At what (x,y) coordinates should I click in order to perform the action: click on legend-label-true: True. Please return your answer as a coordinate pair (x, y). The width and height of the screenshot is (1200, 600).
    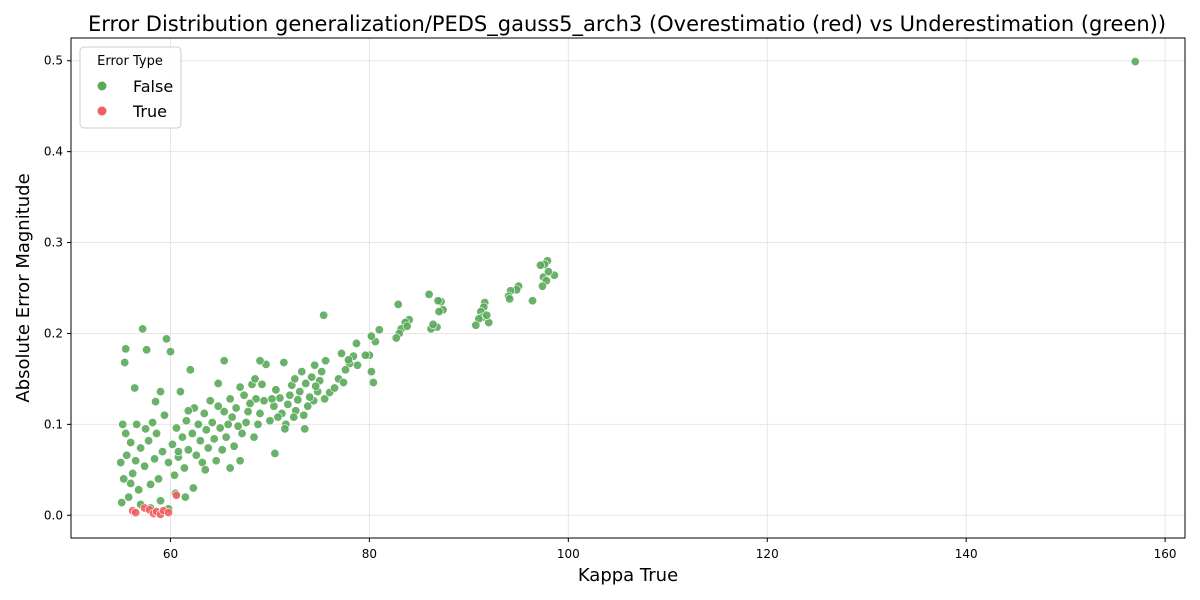
    Looking at the image, I should click on (149, 111).